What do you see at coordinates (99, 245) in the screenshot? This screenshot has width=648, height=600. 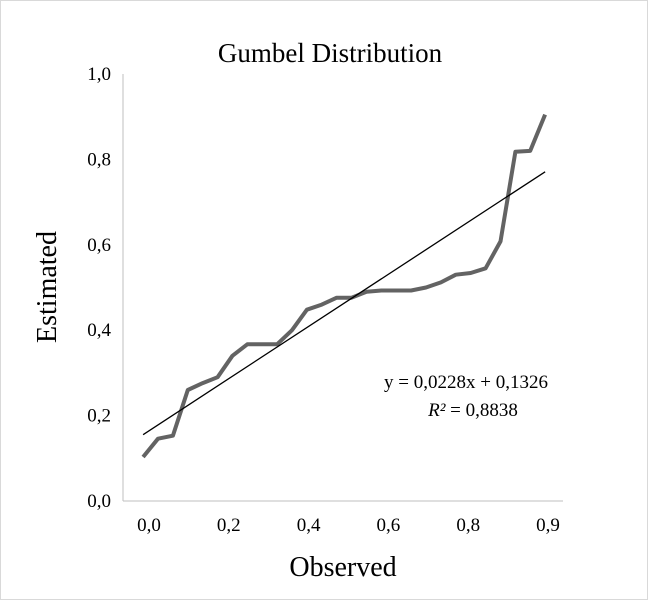 I see `y-tick-label: 0,6` at bounding box center [99, 245].